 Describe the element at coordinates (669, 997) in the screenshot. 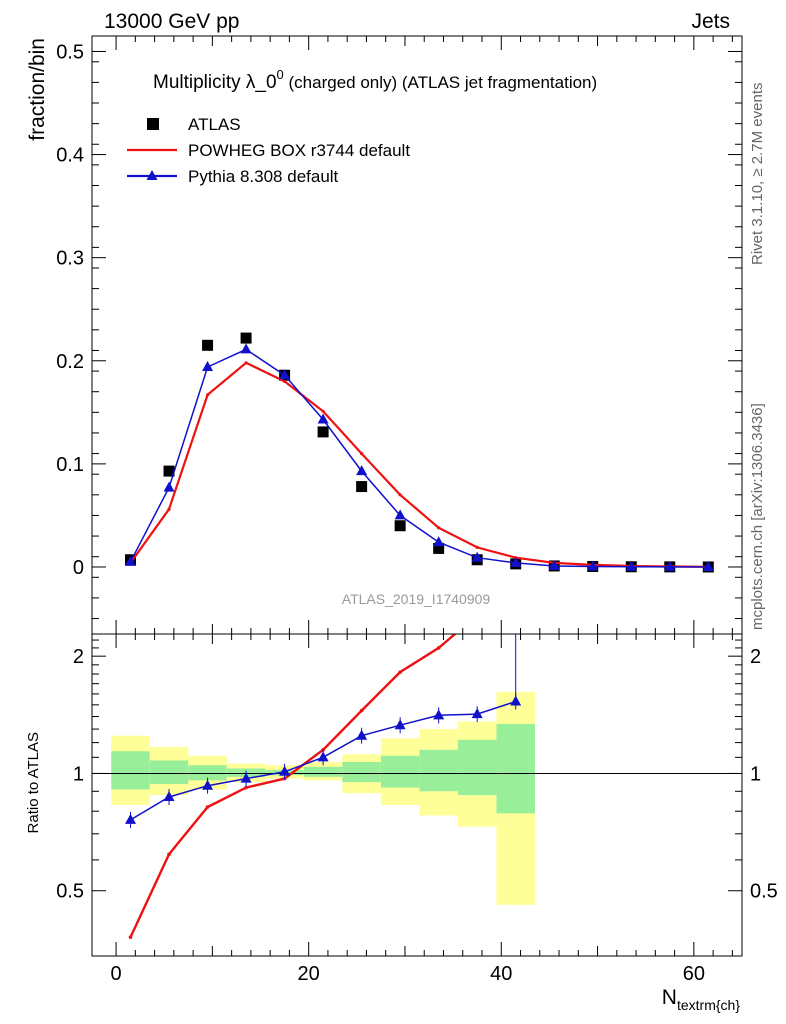

I see `xlabel-main: N` at that location.